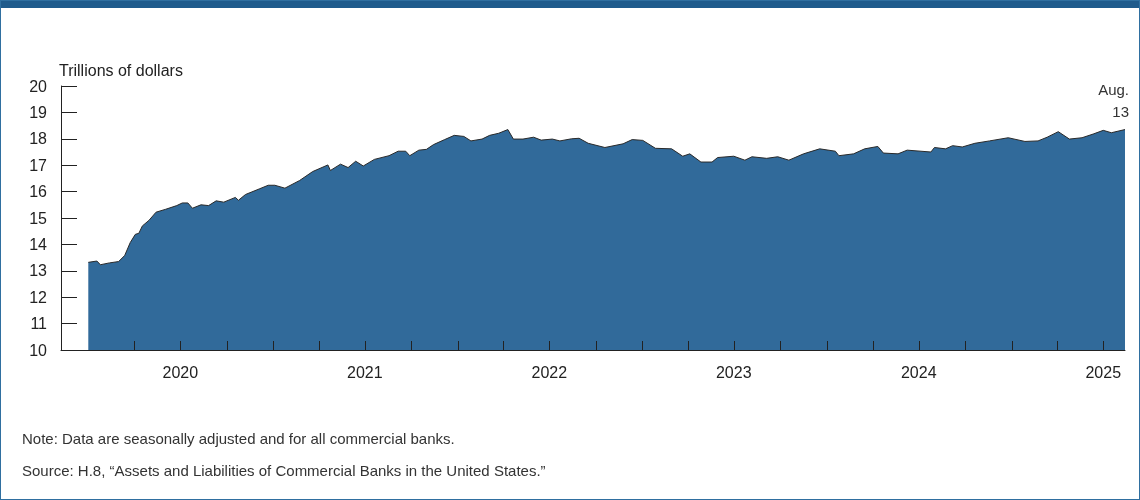 The height and width of the screenshot is (500, 1140). Describe the element at coordinates (39, 324) in the screenshot. I see `y-tick-label: 11` at that location.